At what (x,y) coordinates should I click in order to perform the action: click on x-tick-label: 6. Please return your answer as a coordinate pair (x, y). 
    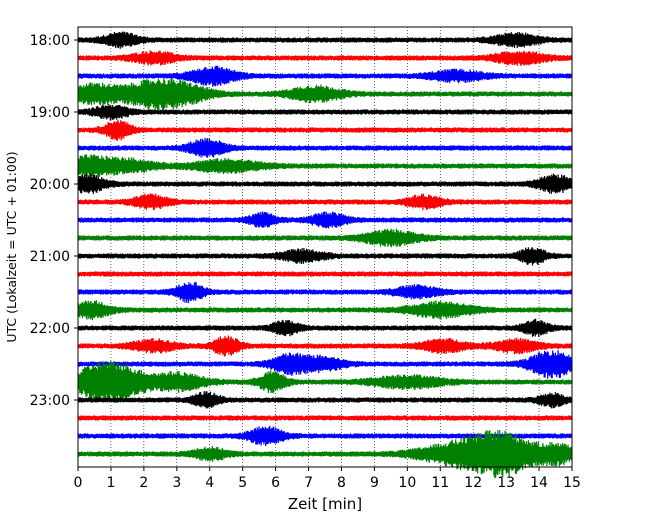
    Looking at the image, I should click on (275, 483).